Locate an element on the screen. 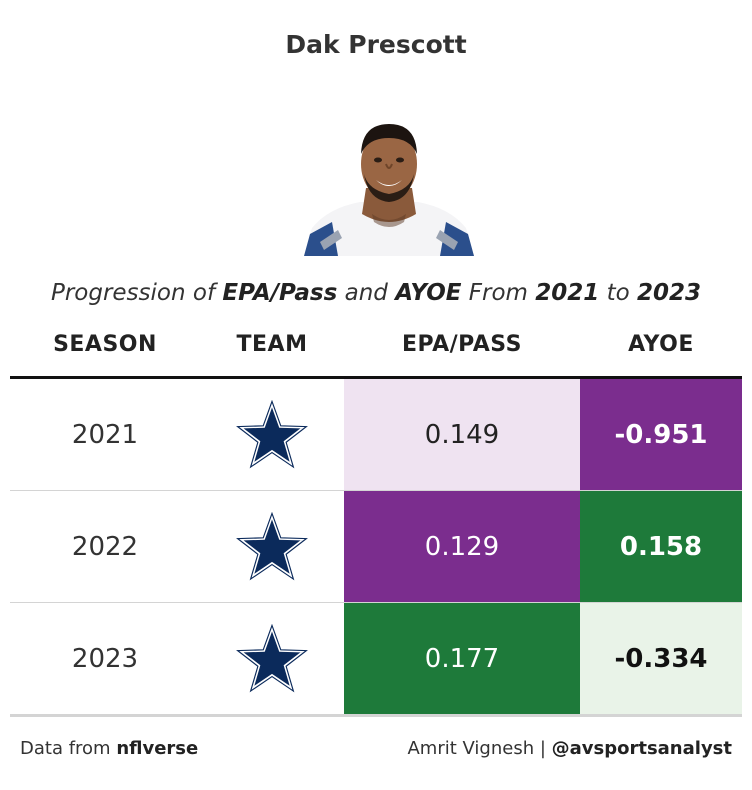  table-bottom-rule is located at coordinates (376, 715).